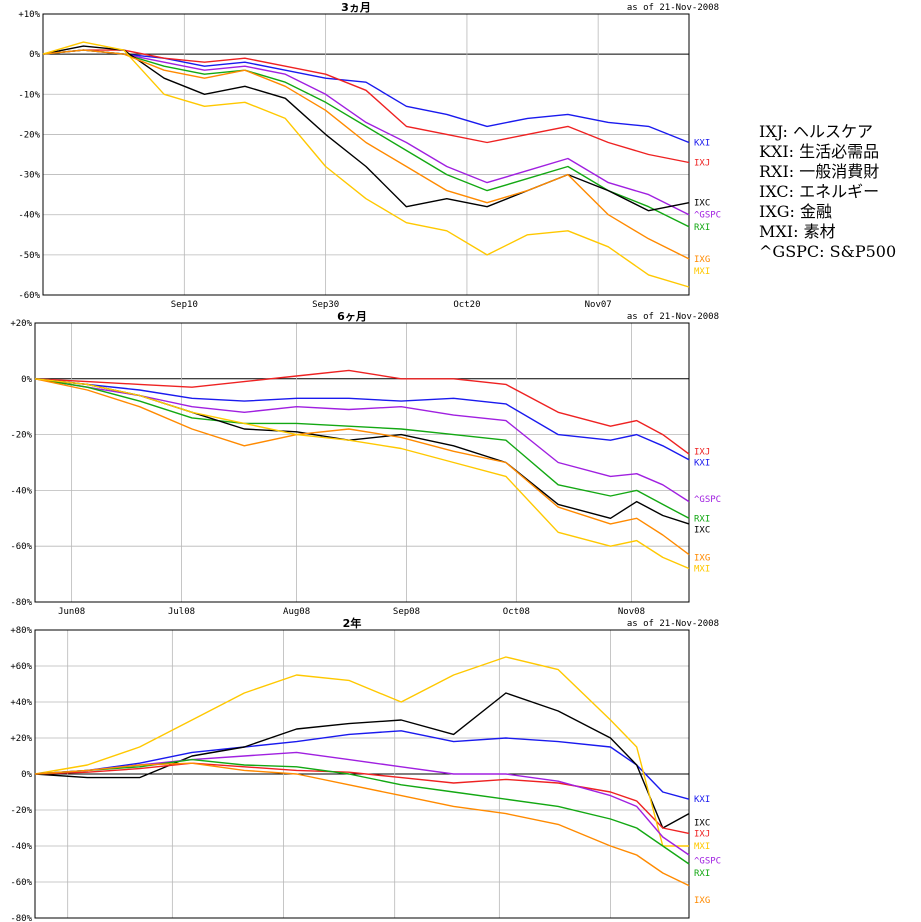  Describe the element at coordinates (795, 211) in the screenshot. I see `legend-item: IXG: 金融` at that location.